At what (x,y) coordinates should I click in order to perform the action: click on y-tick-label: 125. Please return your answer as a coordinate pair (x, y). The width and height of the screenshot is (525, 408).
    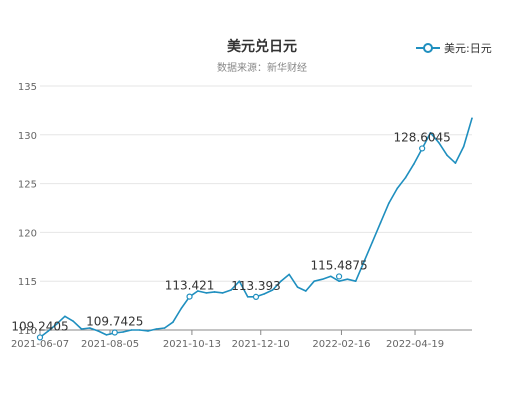
    Looking at the image, I should click on (27, 185).